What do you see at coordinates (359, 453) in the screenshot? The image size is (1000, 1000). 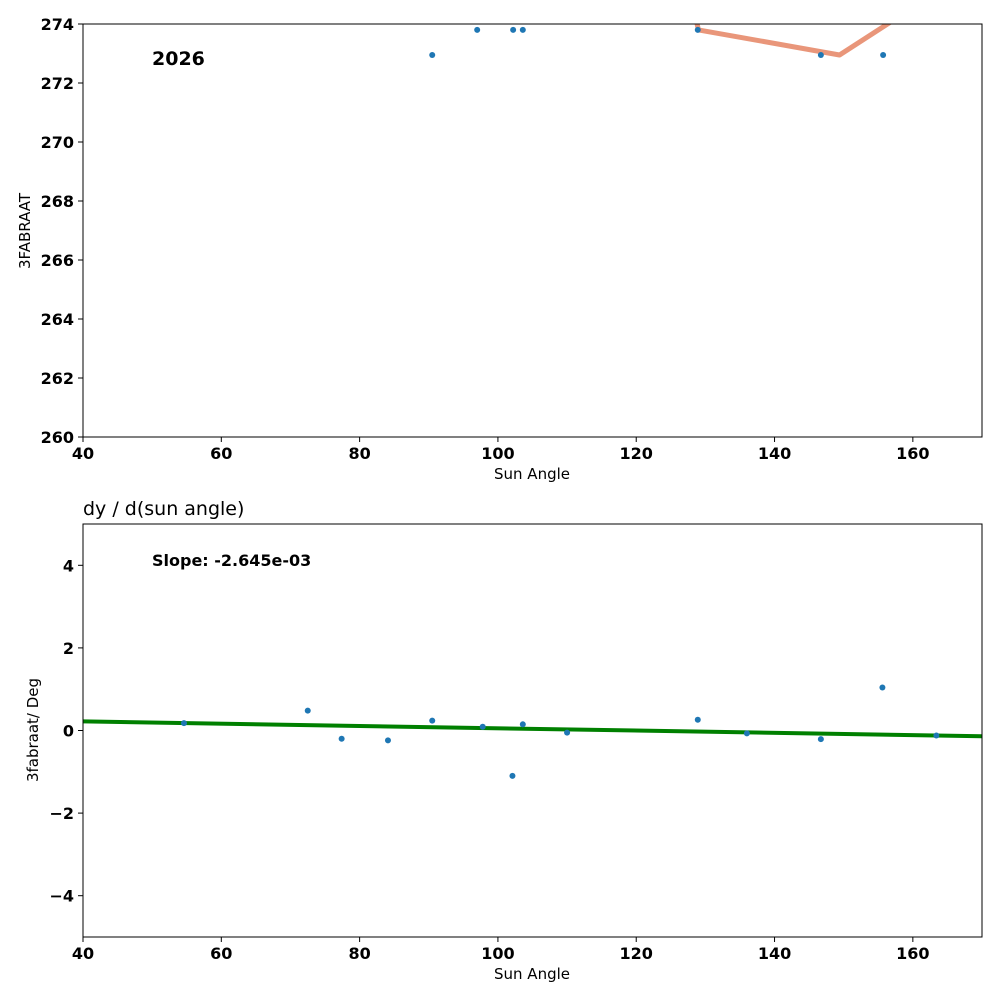 I see `top-x-tick-label: 80` at bounding box center [359, 453].